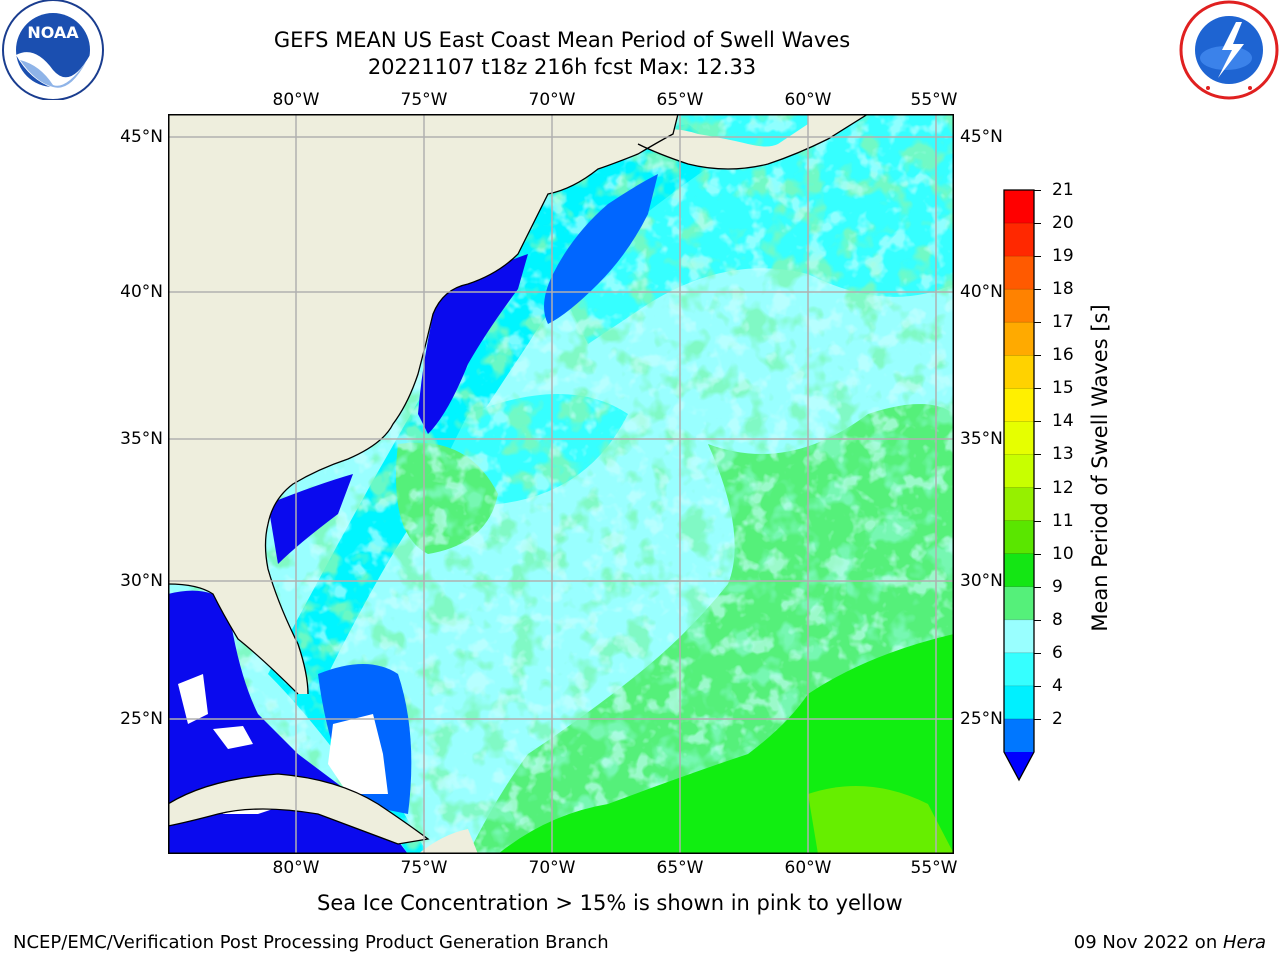 The width and height of the screenshot is (1280, 960). I want to click on nws-logo-icon, so click(1229, 50).